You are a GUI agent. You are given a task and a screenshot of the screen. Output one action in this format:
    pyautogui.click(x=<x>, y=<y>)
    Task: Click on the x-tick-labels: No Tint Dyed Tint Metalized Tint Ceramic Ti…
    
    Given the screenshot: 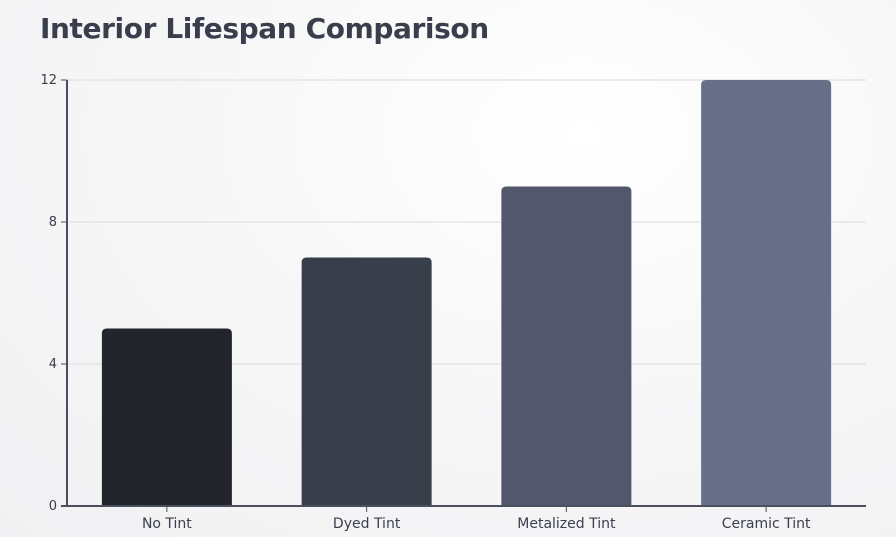 What is the action you would take?
    pyautogui.click(x=476, y=524)
    